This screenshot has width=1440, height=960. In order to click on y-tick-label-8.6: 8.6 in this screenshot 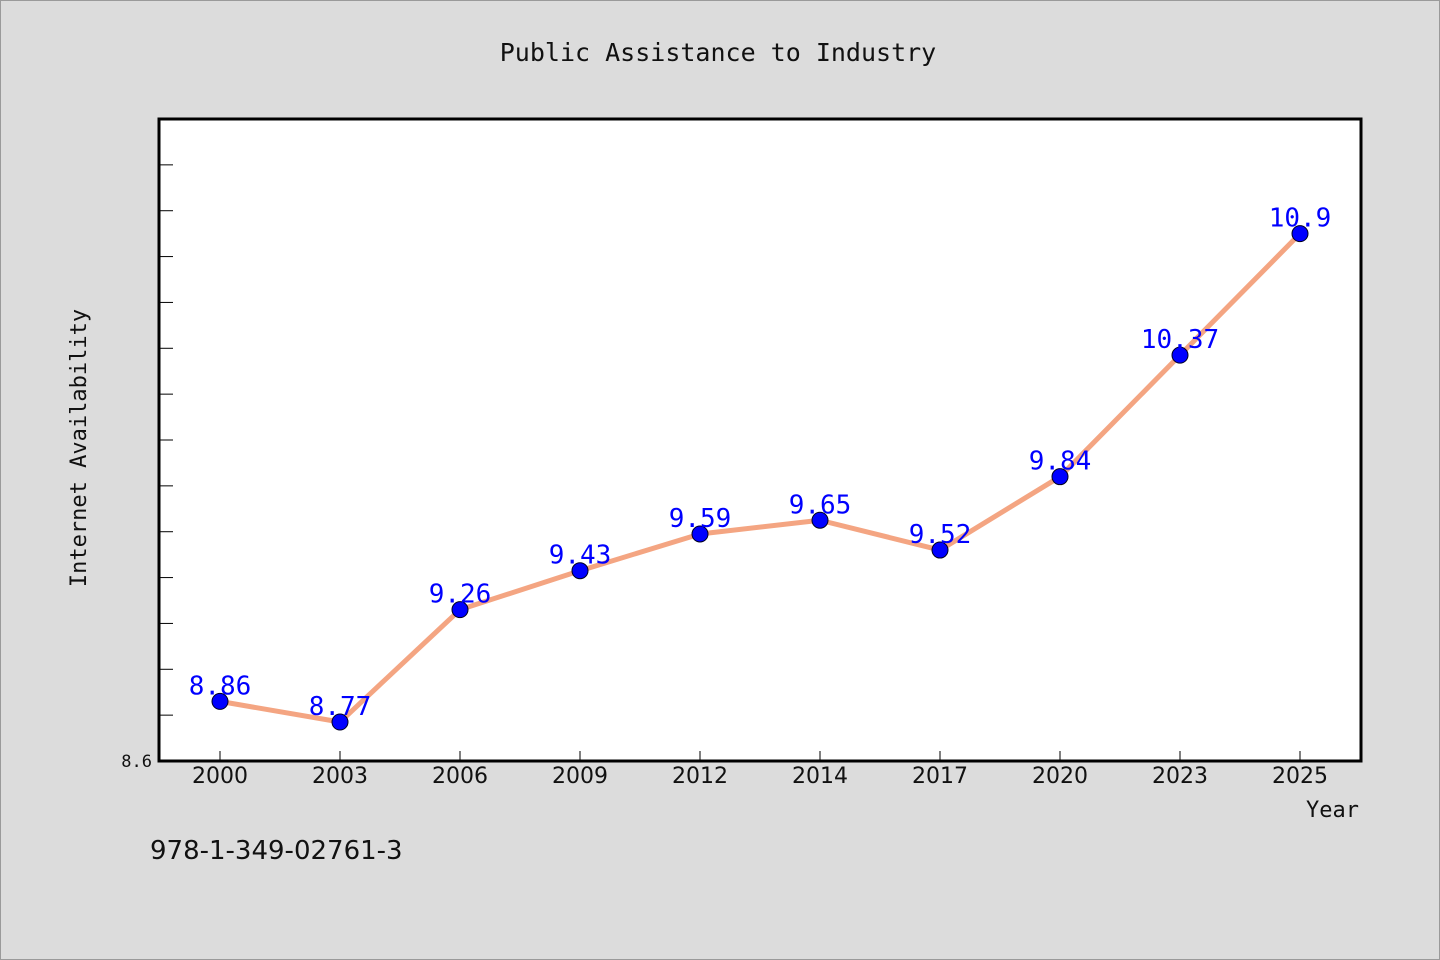, I will do `click(136, 762)`.